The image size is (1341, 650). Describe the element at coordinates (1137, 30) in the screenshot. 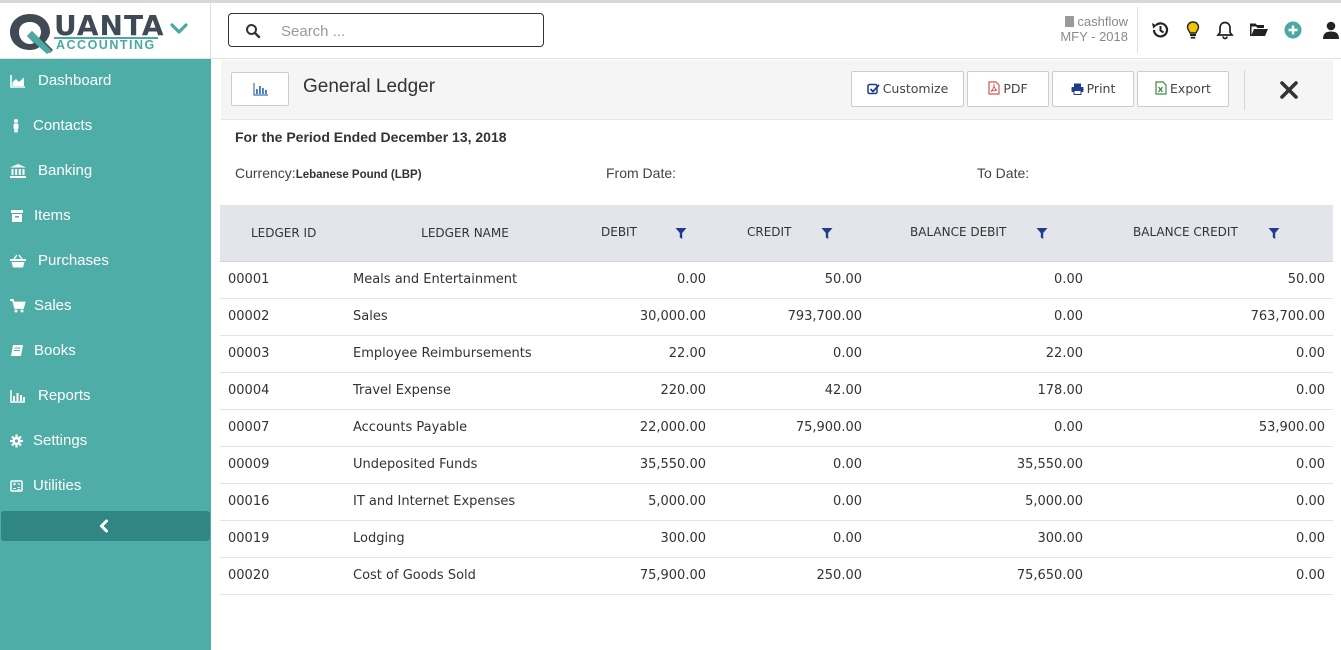

I see `topbar-divider` at that location.